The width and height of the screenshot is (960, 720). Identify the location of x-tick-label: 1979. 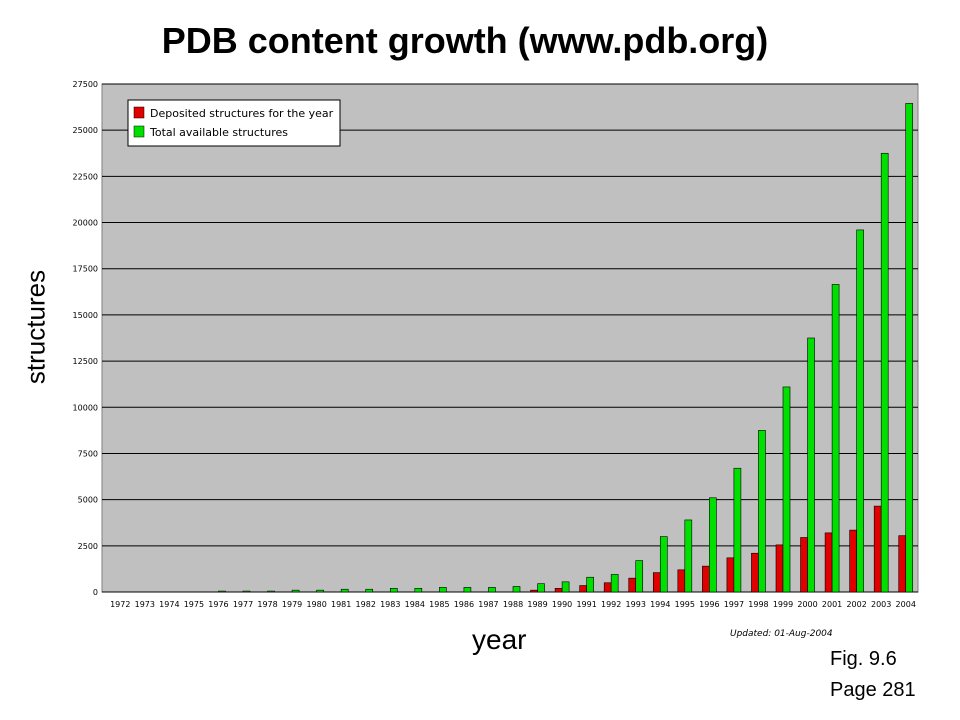
(292, 604).